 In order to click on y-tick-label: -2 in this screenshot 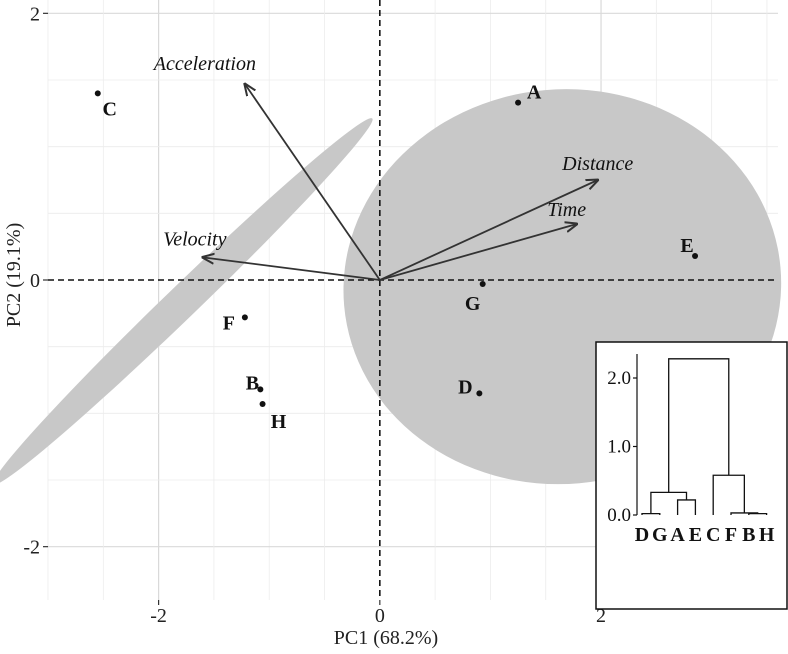, I will do `click(31, 548)`.